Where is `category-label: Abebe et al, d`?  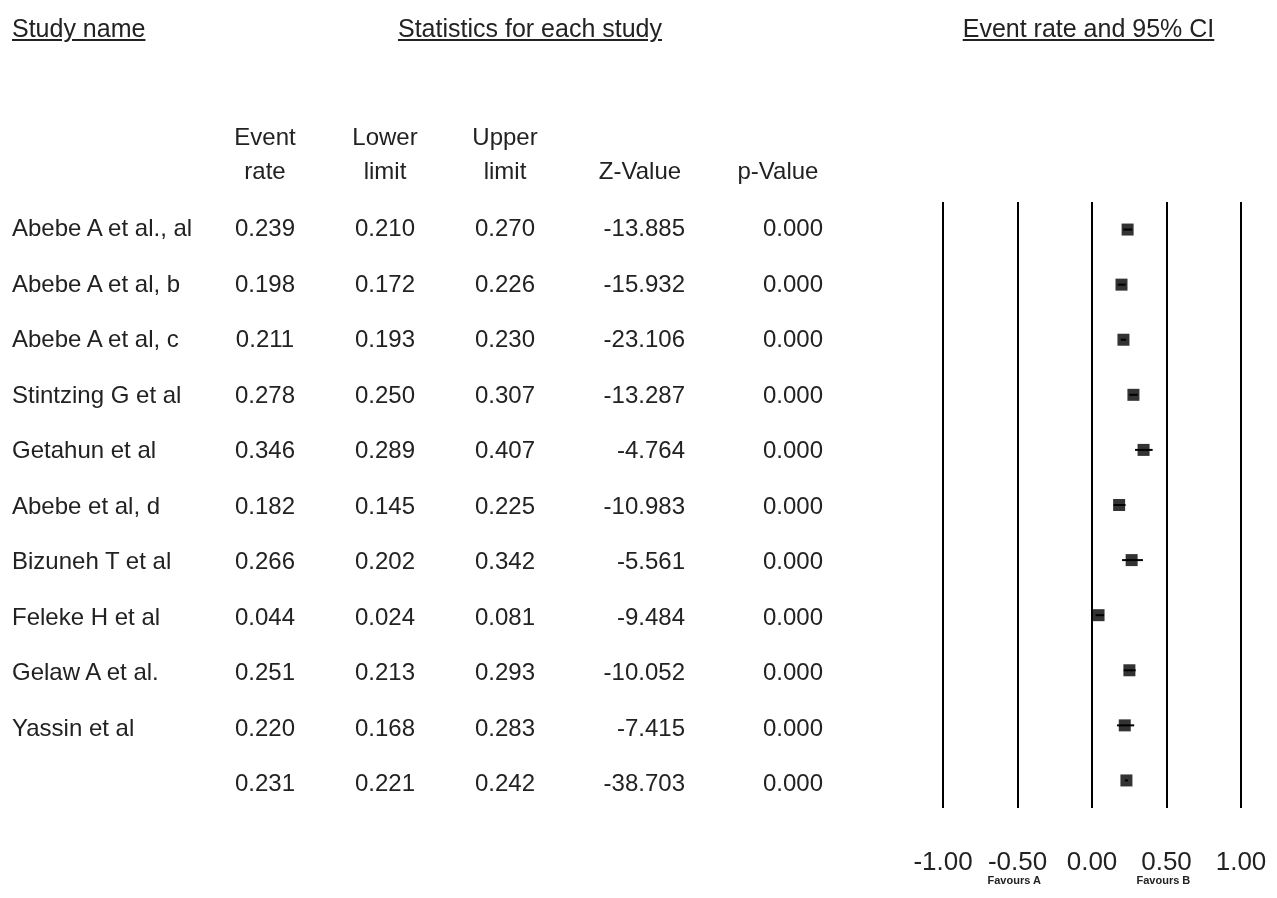 category-label: Abebe et al, d is located at coordinates (86, 505).